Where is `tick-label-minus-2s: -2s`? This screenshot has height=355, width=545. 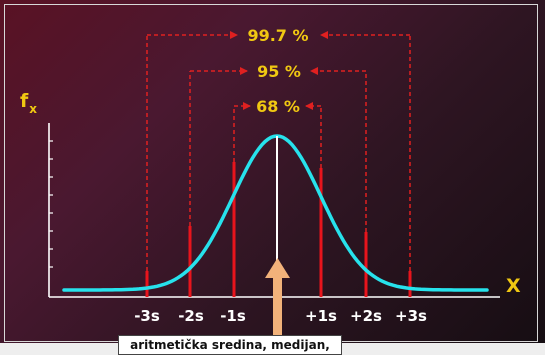 tick-label-minus-2s: -2s is located at coordinates (191, 316).